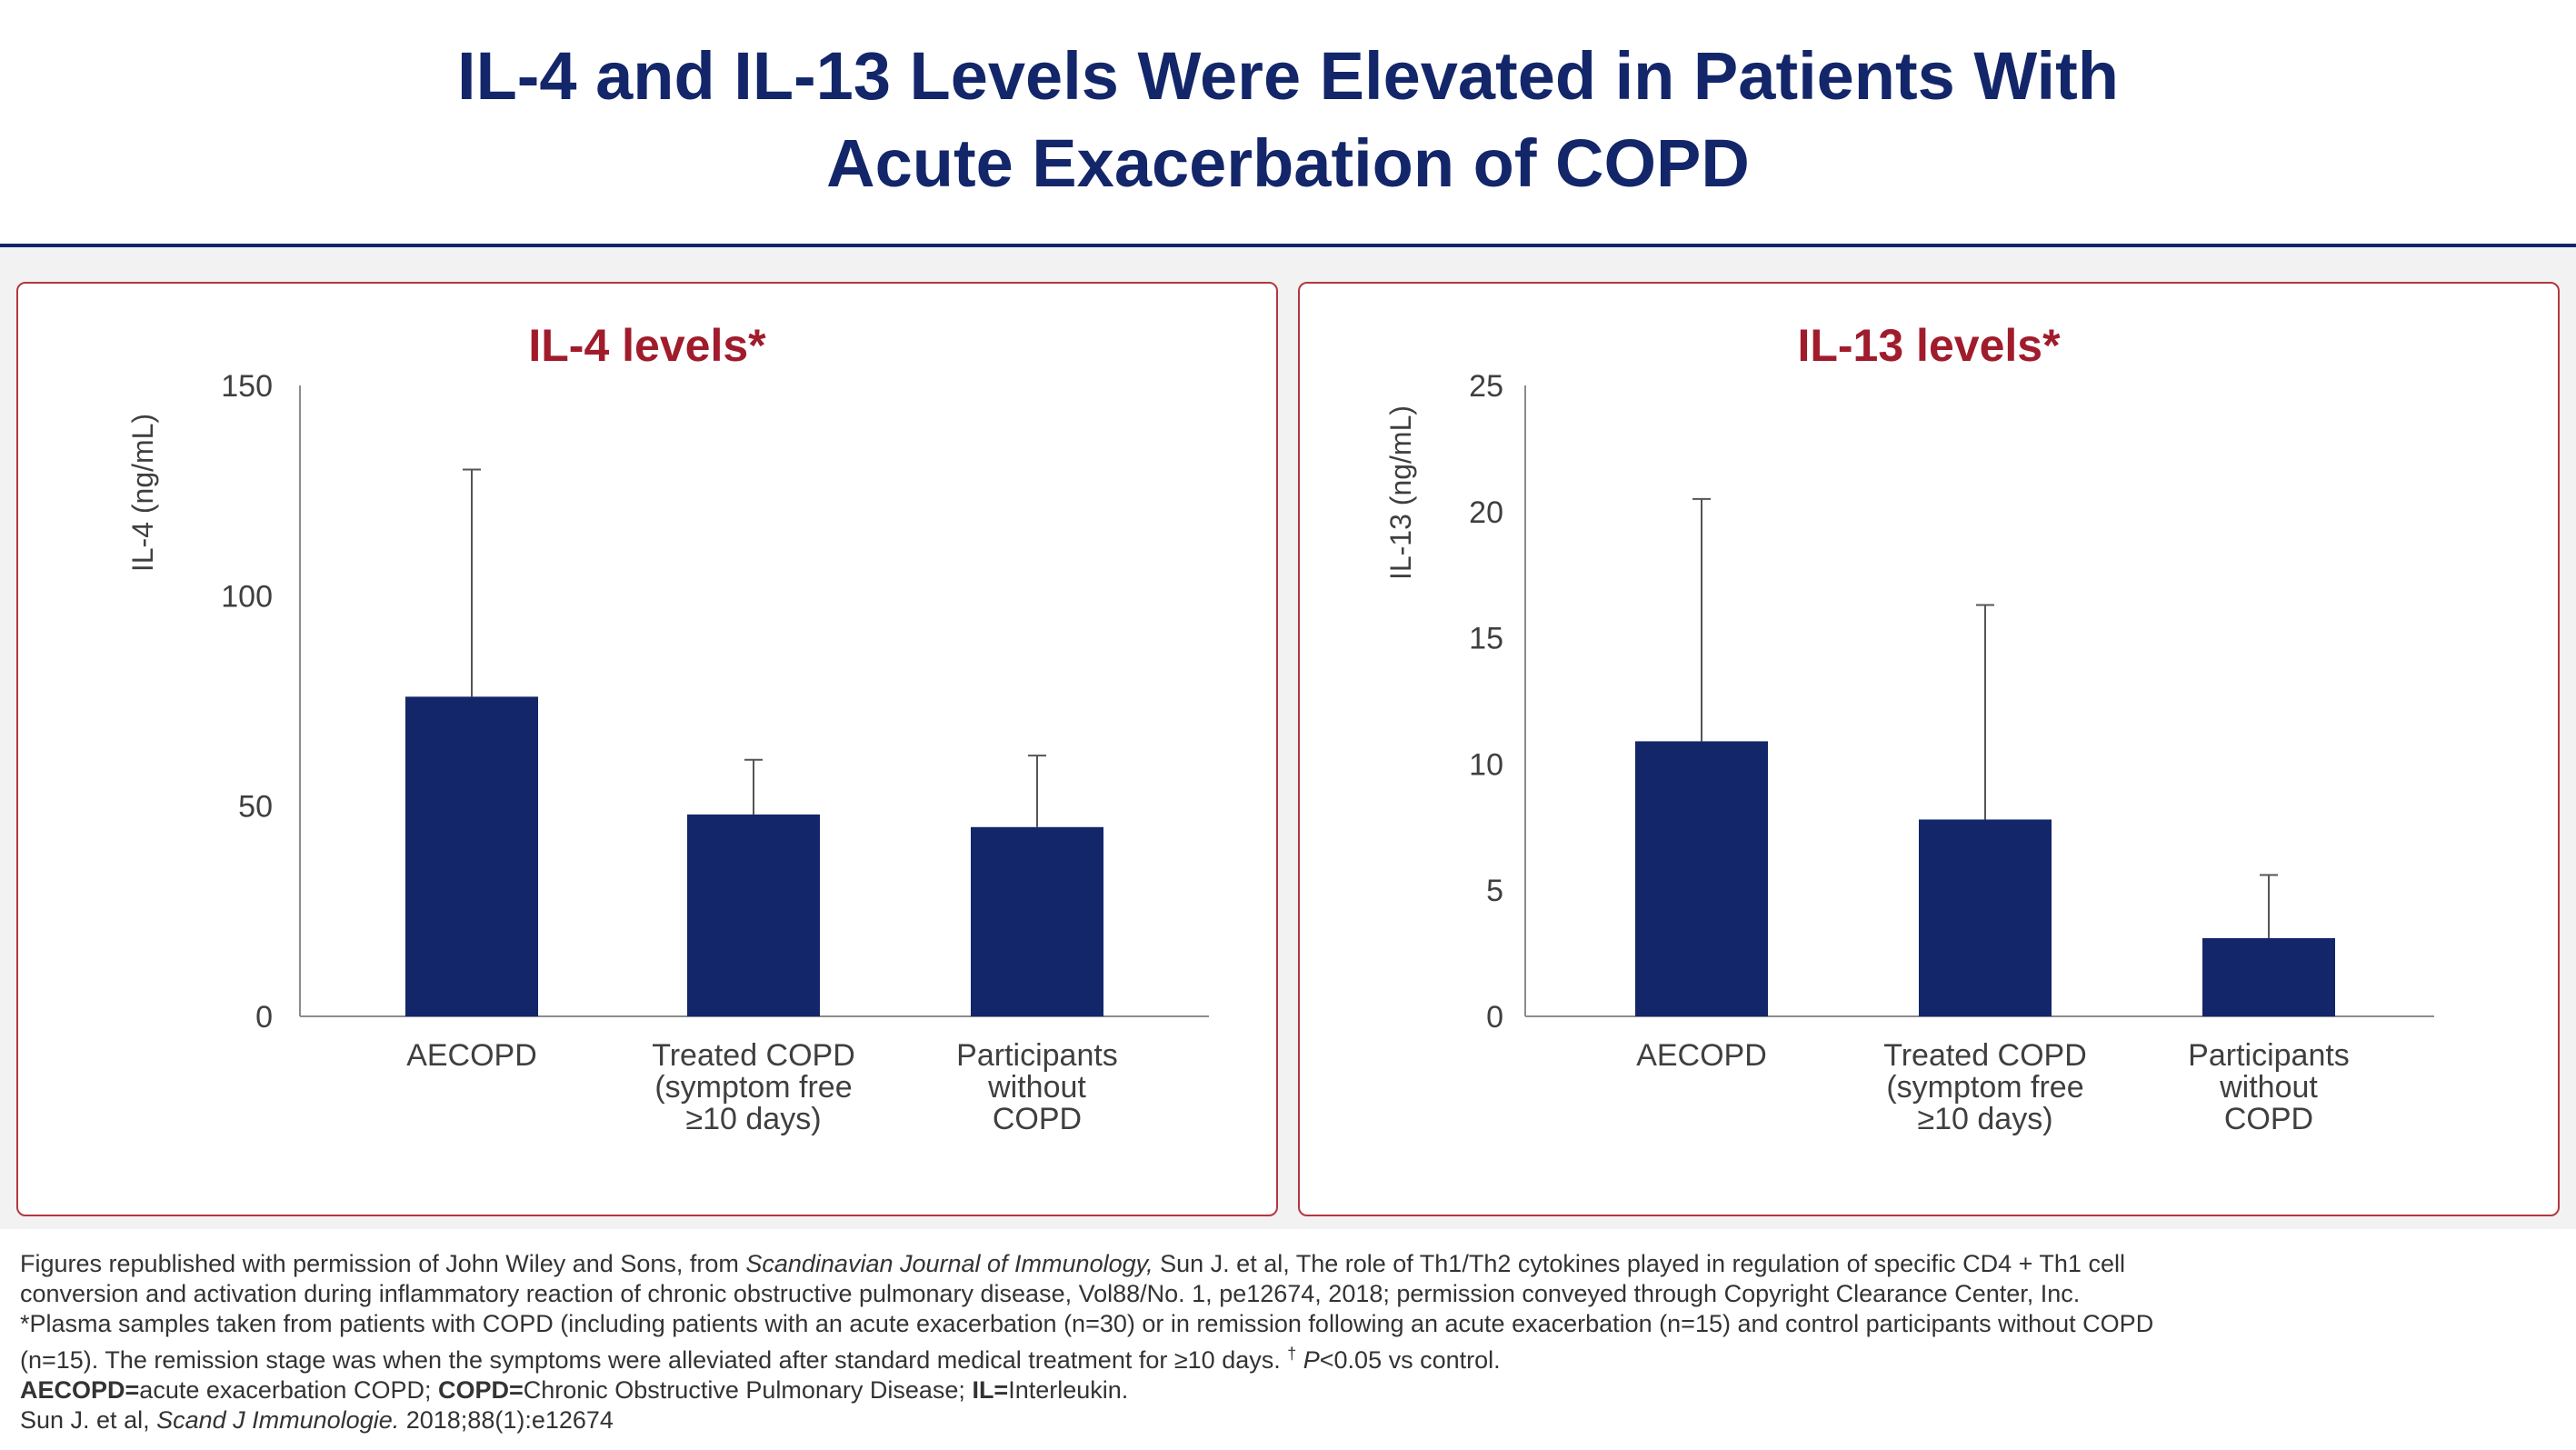 The height and width of the screenshot is (1450, 2576). What do you see at coordinates (748, 1390) in the screenshot?
I see `abbr-definition: Chronic Obstructive Pulmonary Disease;` at bounding box center [748, 1390].